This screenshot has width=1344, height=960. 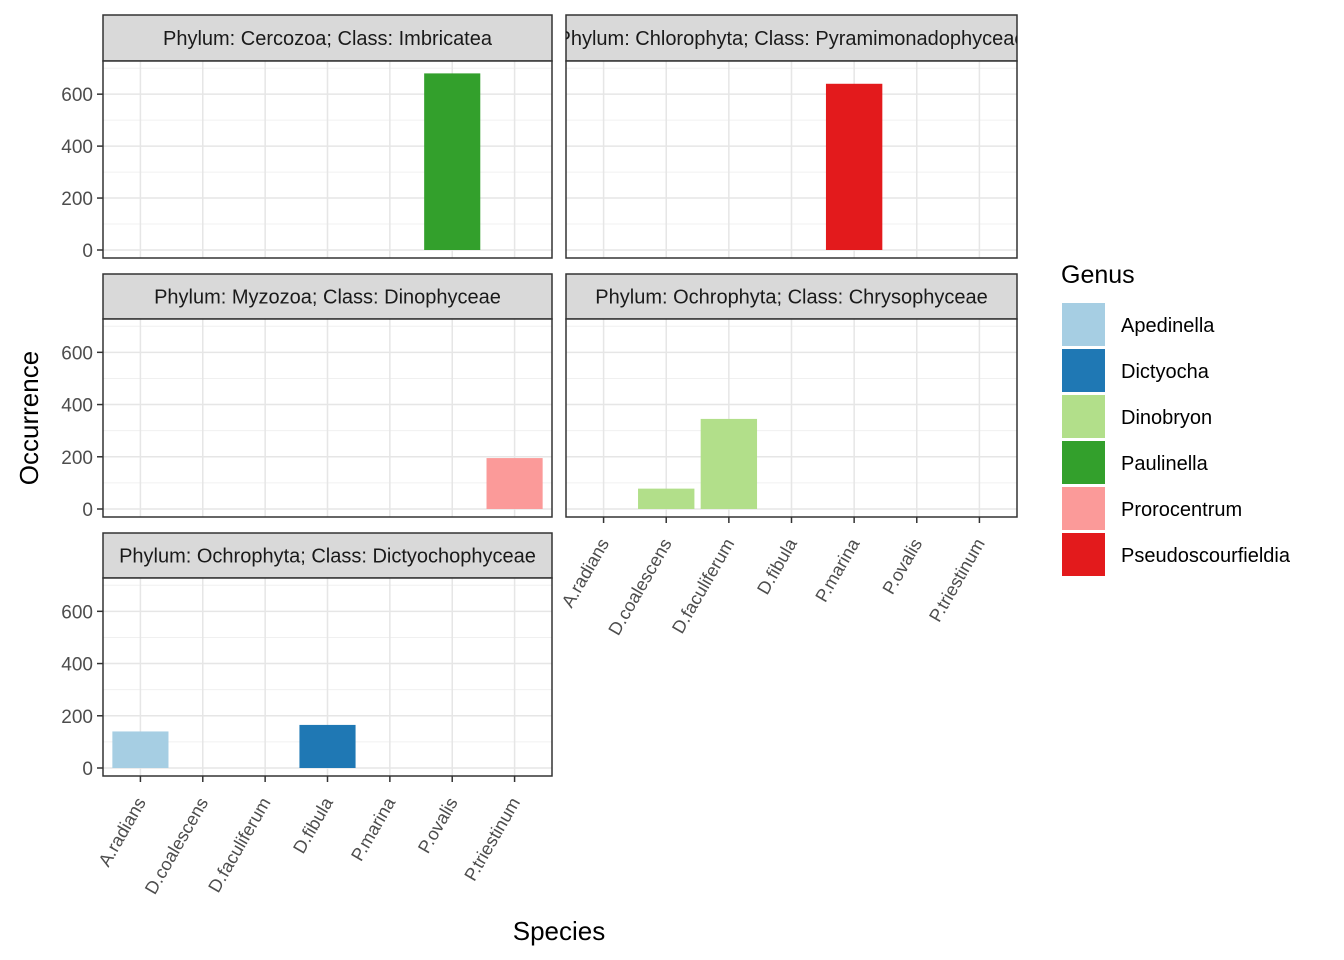 I want to click on facet-strip-label: Phylum: Ochrophyta; Class: Chrysophyceae, so click(x=791, y=298).